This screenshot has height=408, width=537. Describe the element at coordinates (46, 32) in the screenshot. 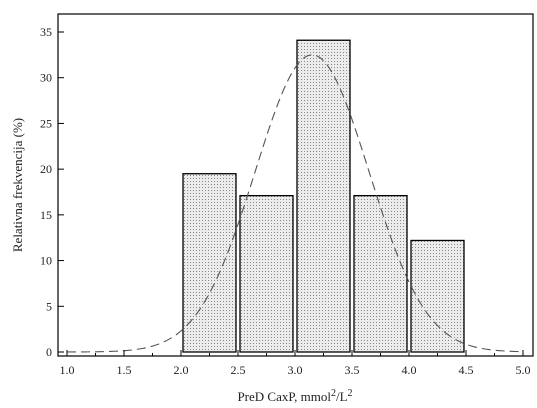

I see `y-tick-label: 35` at that location.